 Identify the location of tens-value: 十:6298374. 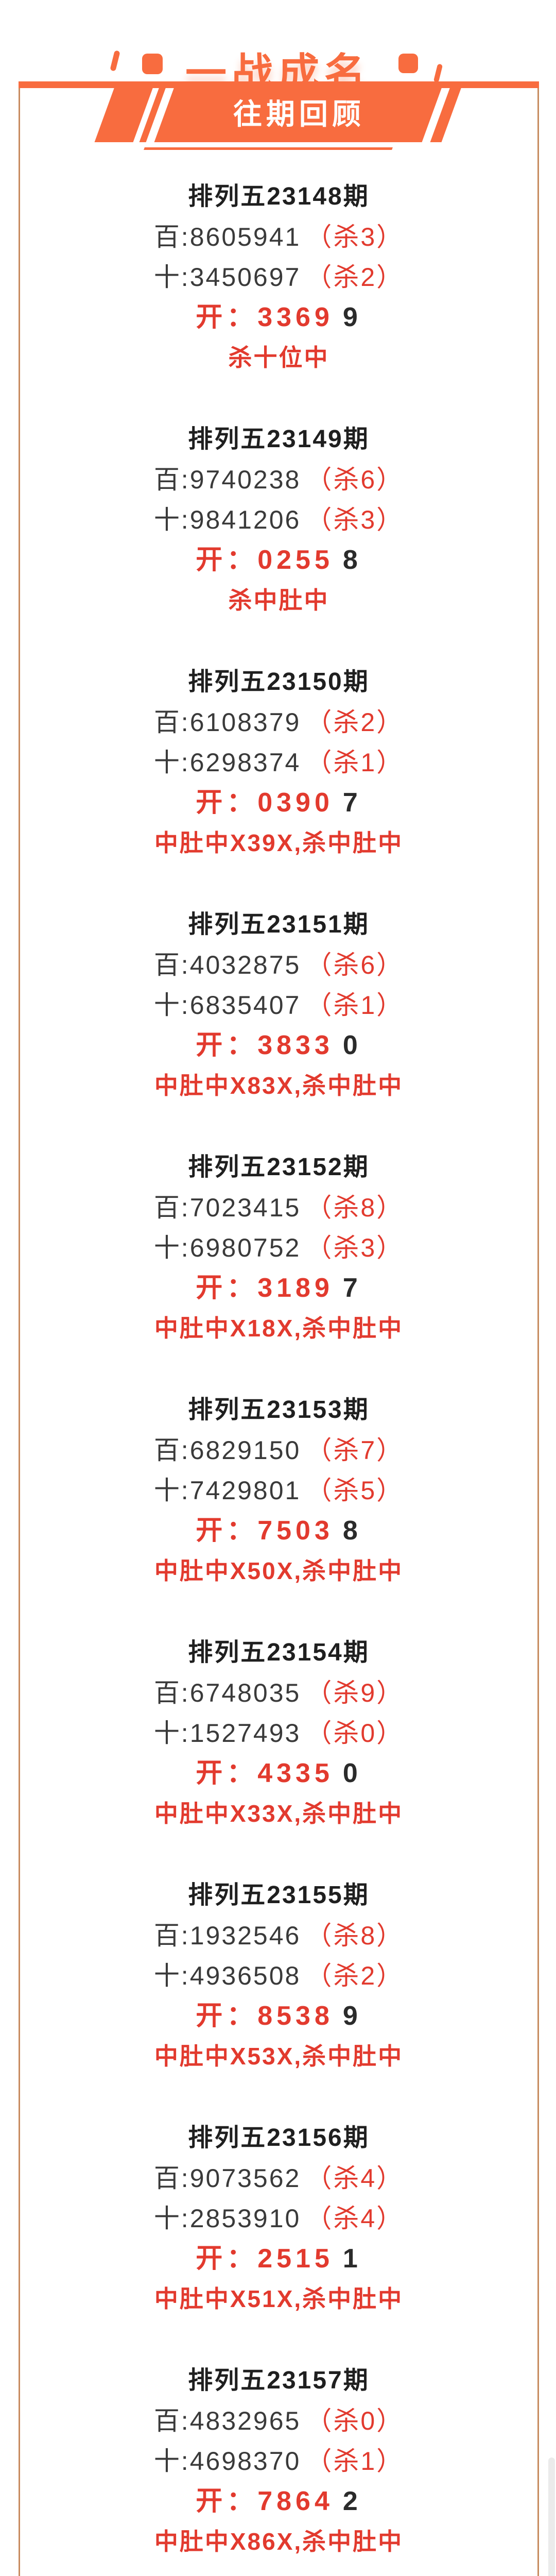
(227, 762).